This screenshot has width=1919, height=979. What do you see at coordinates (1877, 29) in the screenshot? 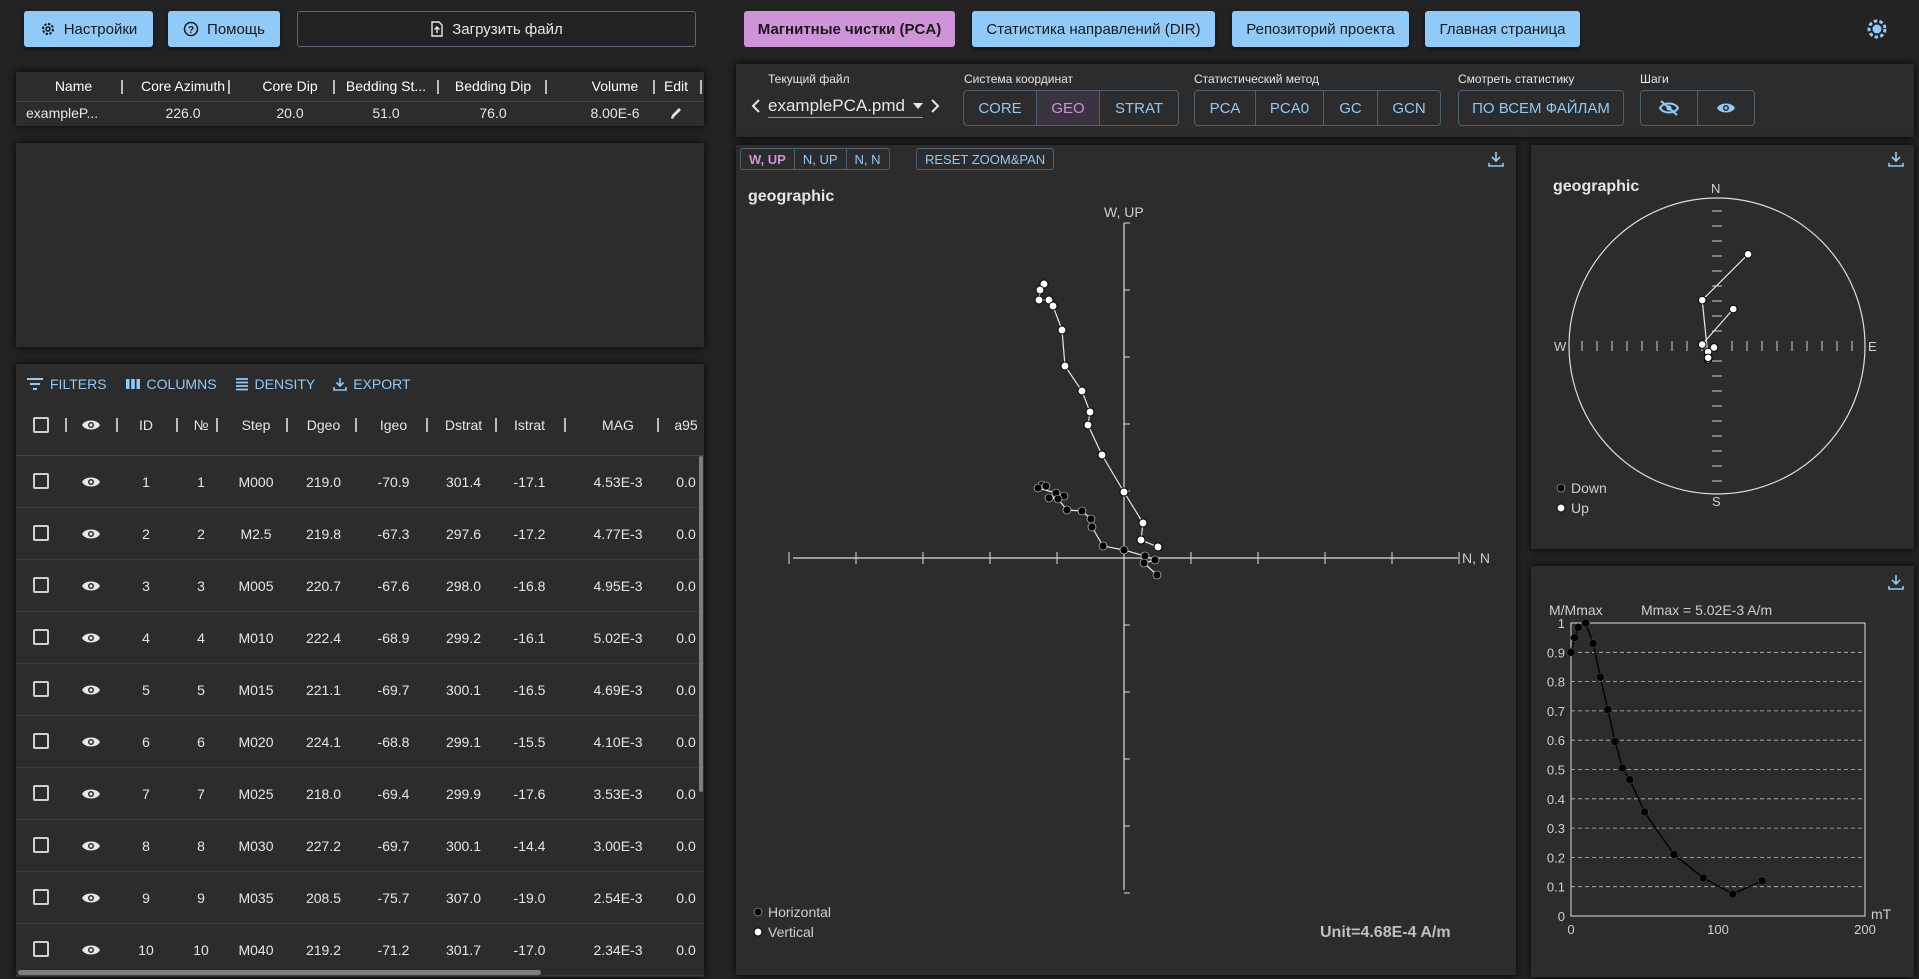
I see `theme-toggle-icon` at bounding box center [1877, 29].